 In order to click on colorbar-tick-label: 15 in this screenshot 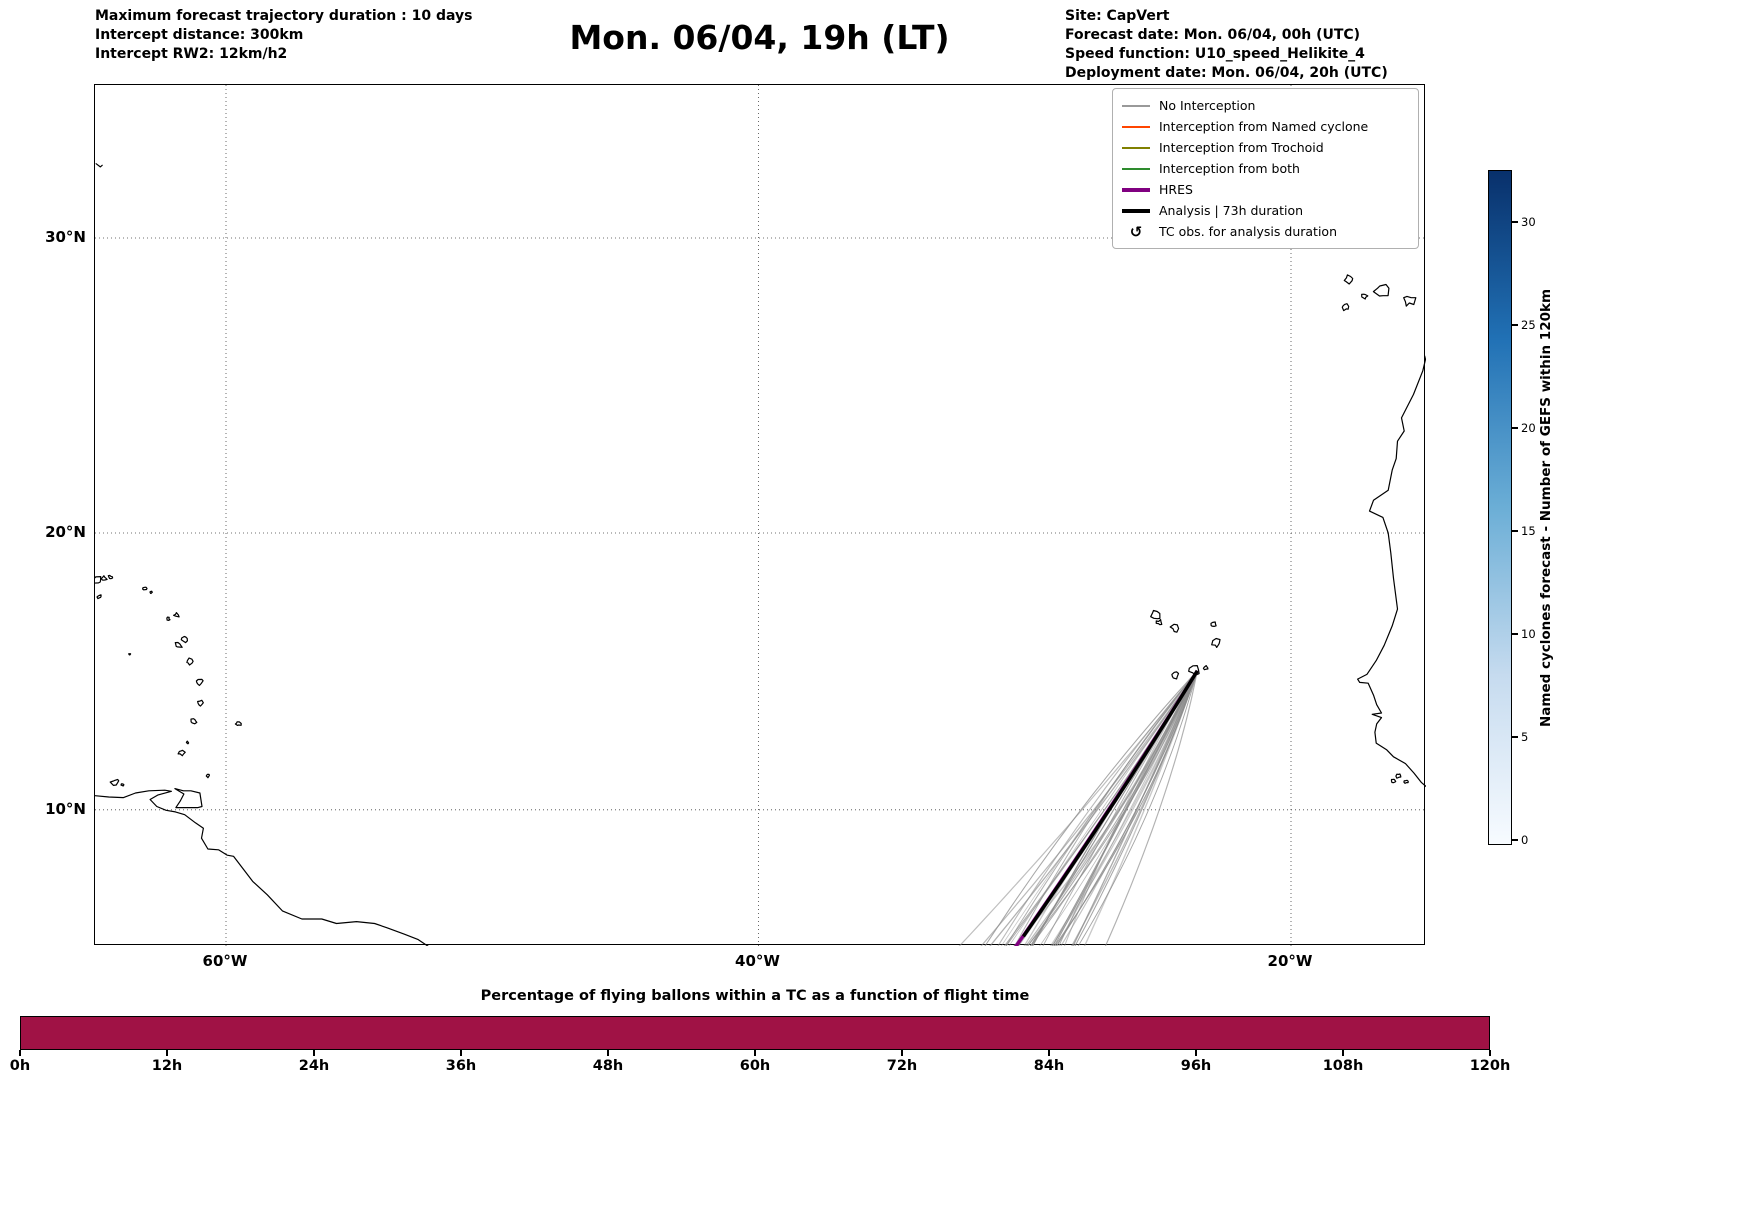, I will do `click(1528, 531)`.